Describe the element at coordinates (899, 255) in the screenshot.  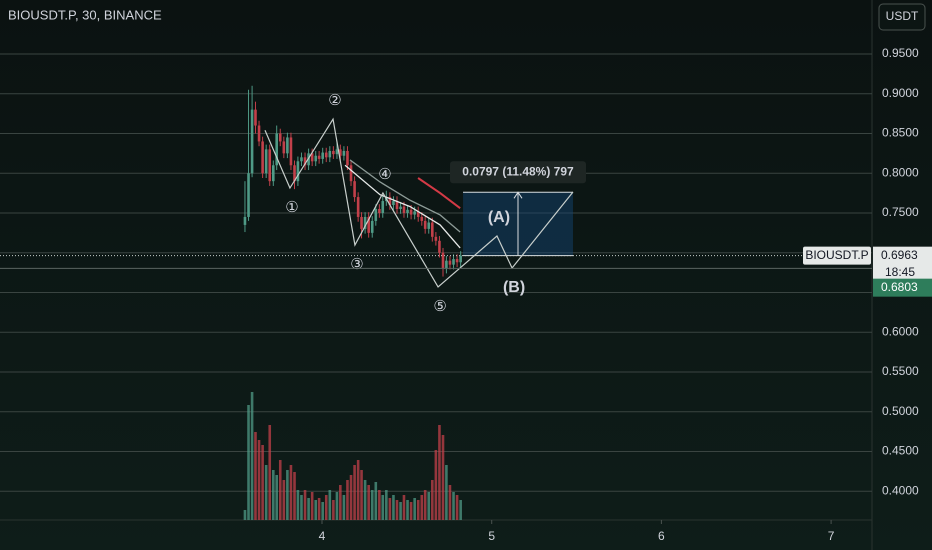
I see `last-price-label: 0.6963` at that location.